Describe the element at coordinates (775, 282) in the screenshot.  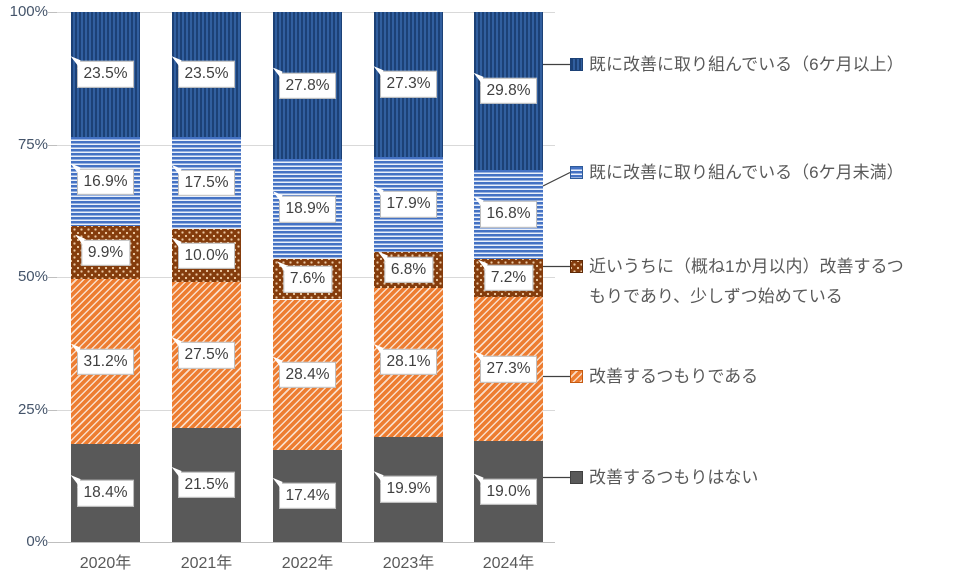
I see `legend-label: 近いうちに（概ね1か月以内）改善するつ もりであり、少しずつ始めている` at that location.